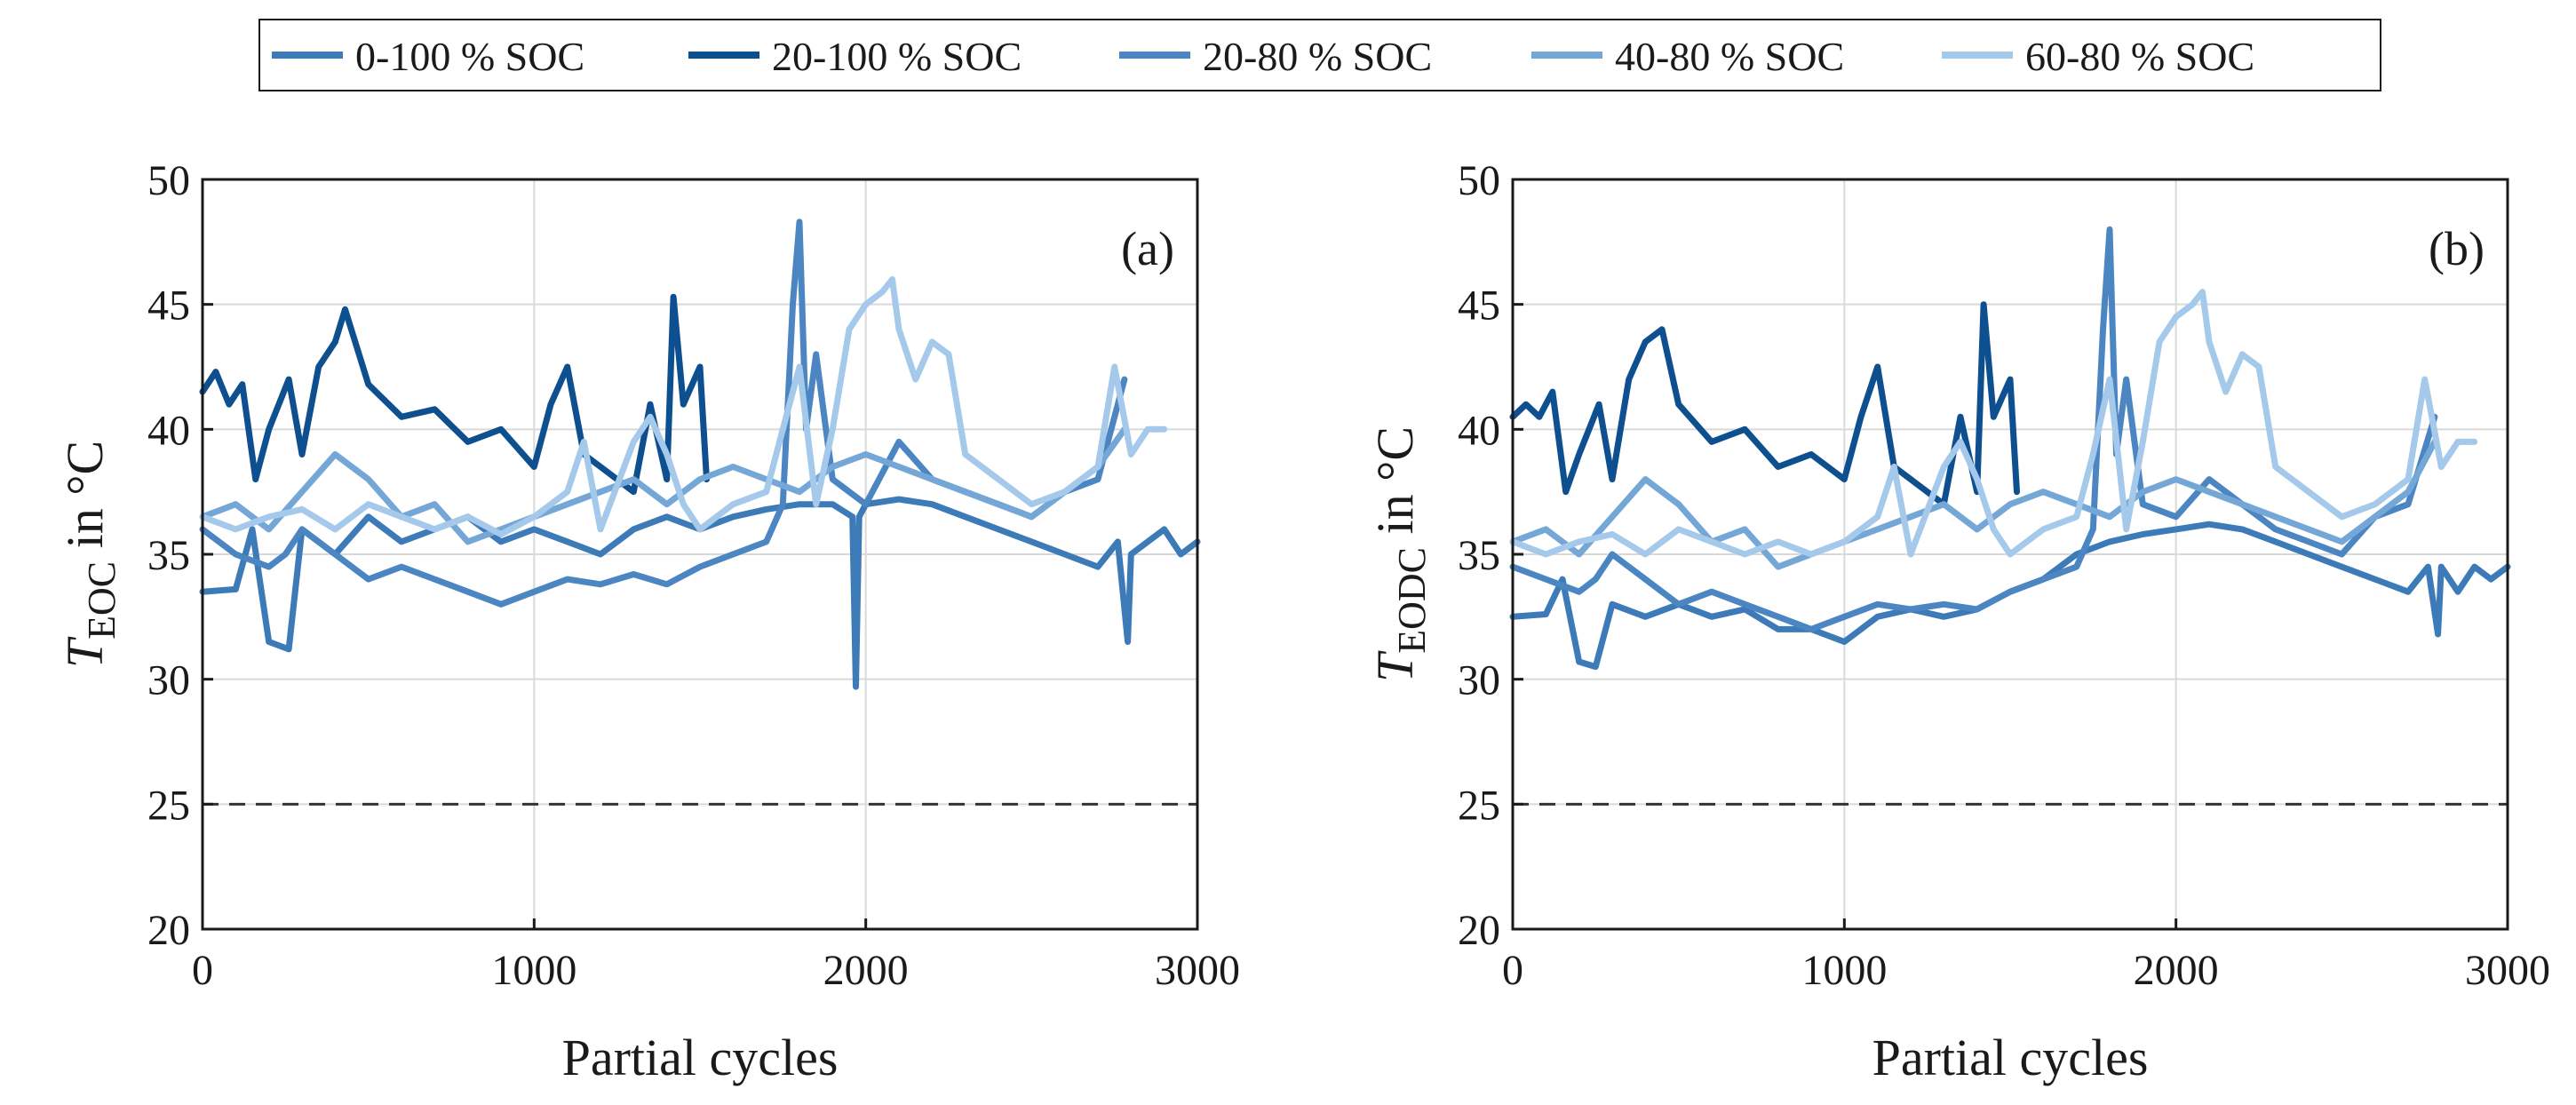  I want to click on y-axis-label-sub-a: EOC, so click(101, 600).